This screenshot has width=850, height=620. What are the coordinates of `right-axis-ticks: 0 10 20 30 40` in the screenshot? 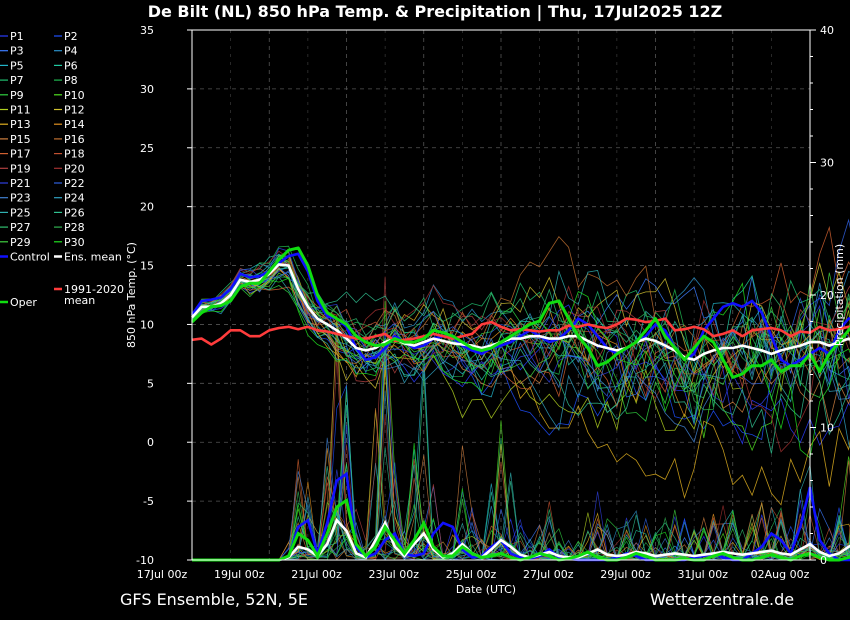 It's located at (822, 295).